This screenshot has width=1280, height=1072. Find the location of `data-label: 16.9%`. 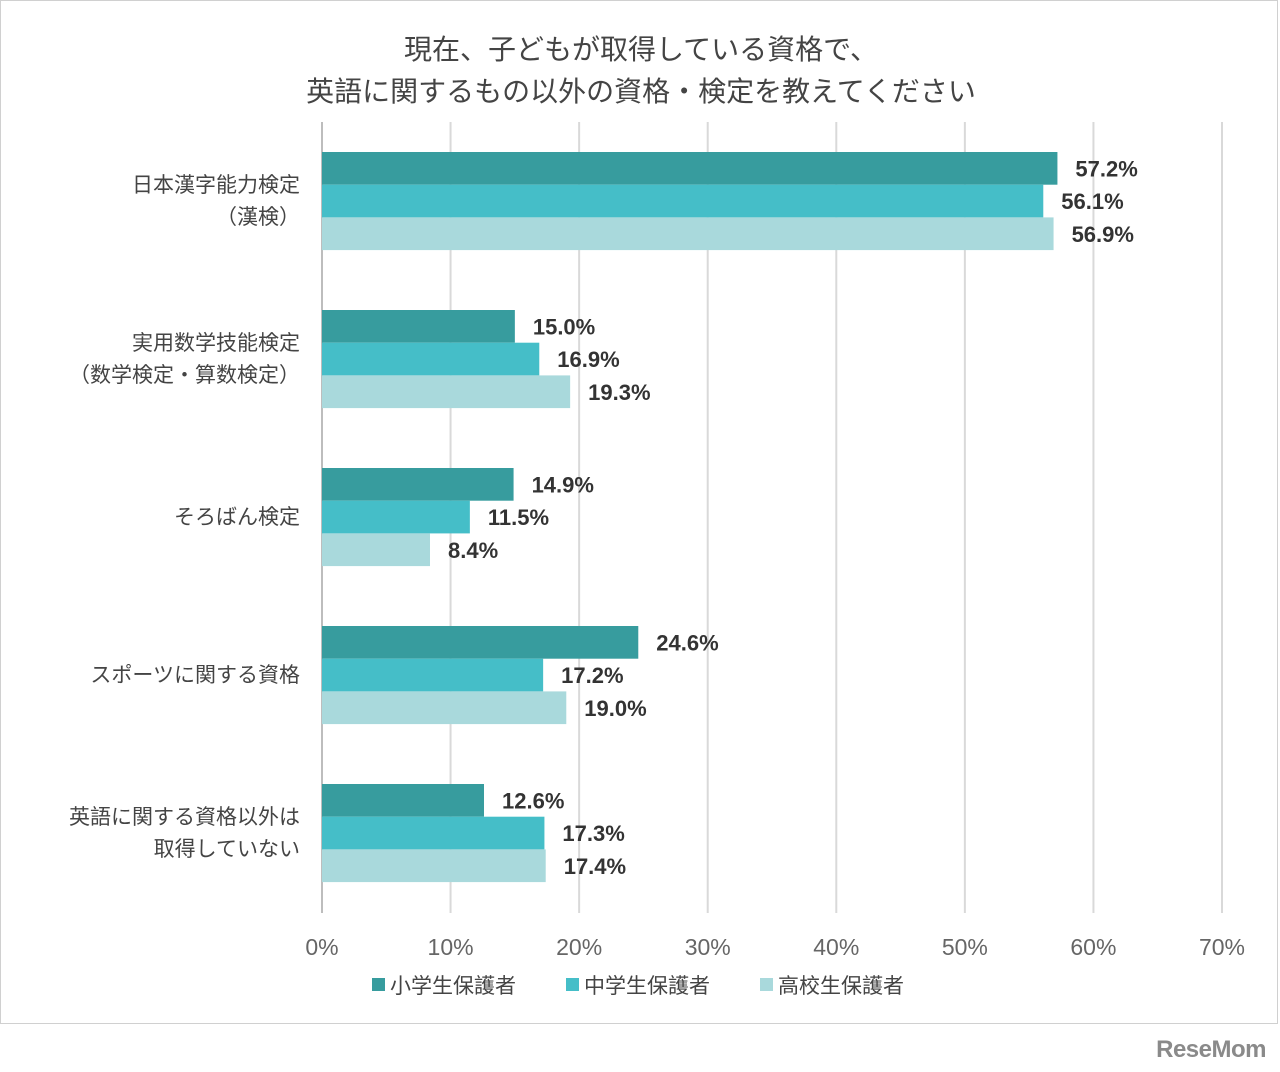

data-label: 16.9% is located at coordinates (588, 359).